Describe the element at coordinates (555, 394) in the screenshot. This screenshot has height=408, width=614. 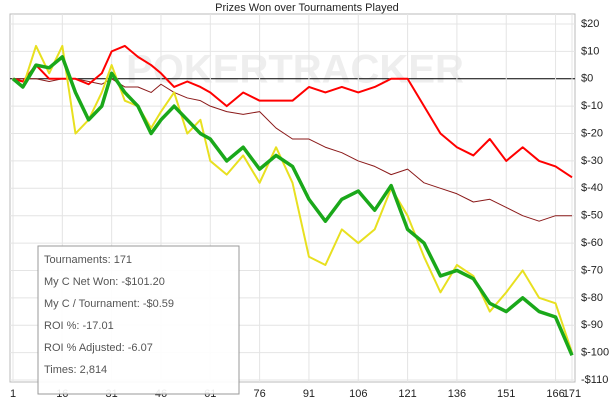
I see `x-tick-label: 166` at that location.